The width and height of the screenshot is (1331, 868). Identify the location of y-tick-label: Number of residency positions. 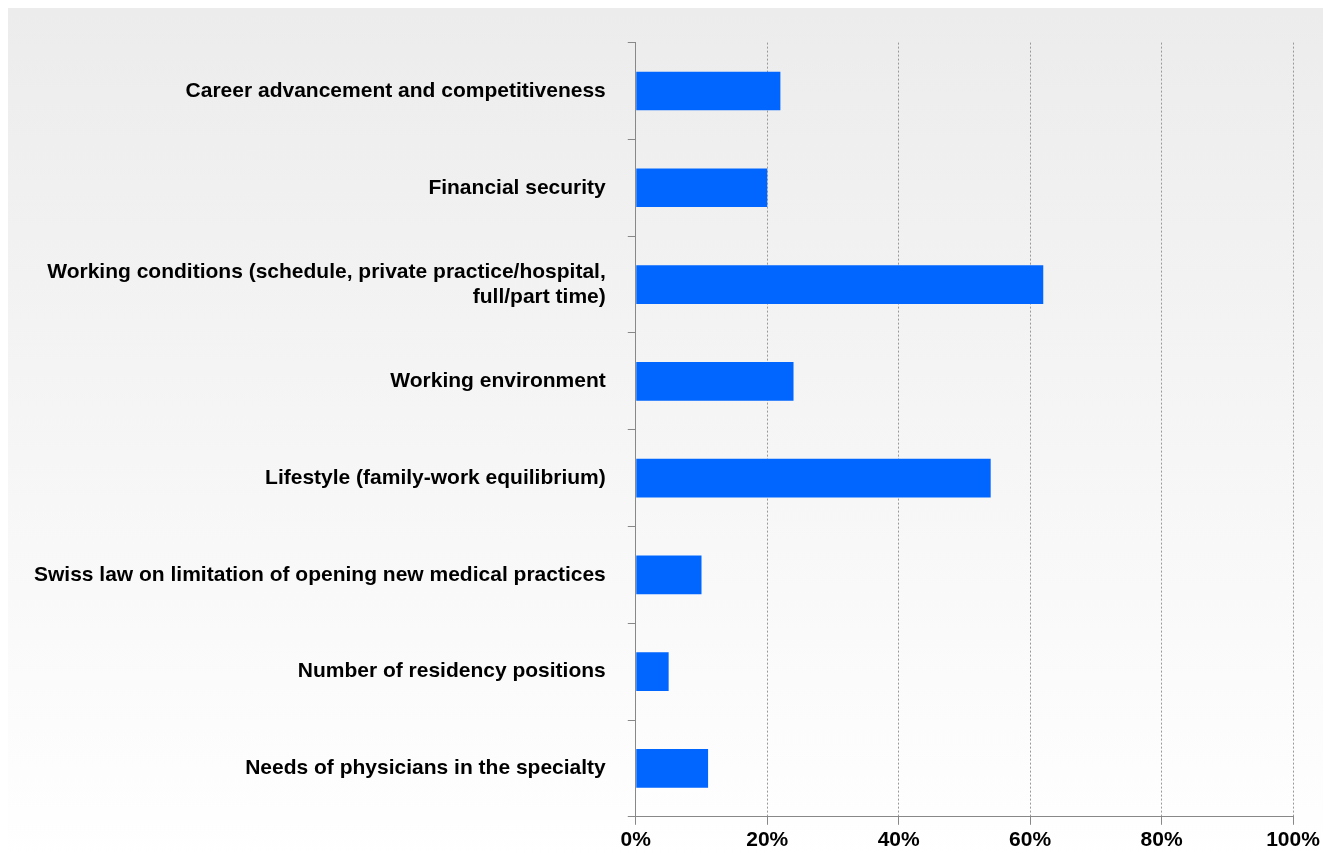
(451, 670).